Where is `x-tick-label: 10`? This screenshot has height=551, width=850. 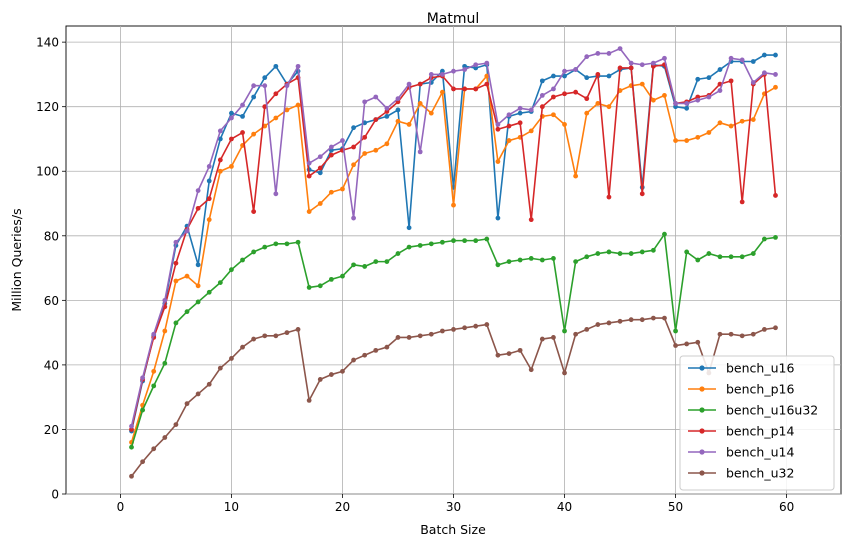
x-tick-label: 10 is located at coordinates (231, 507).